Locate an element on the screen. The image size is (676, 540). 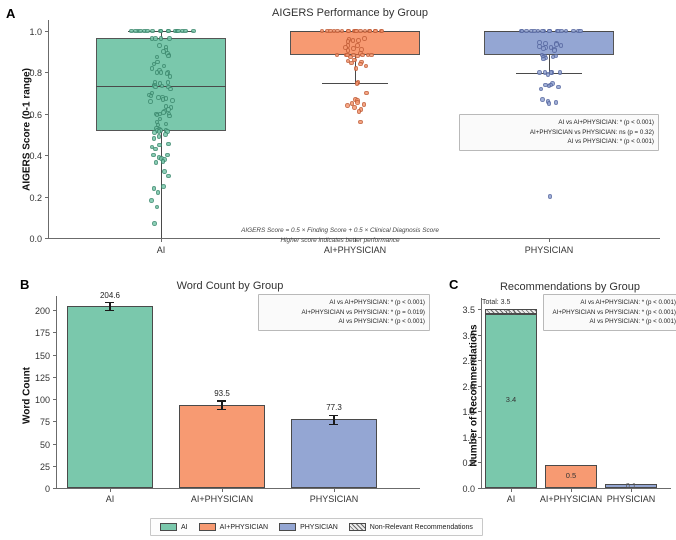
panel-b-errorbar-physician is located at coordinates (334, 419).